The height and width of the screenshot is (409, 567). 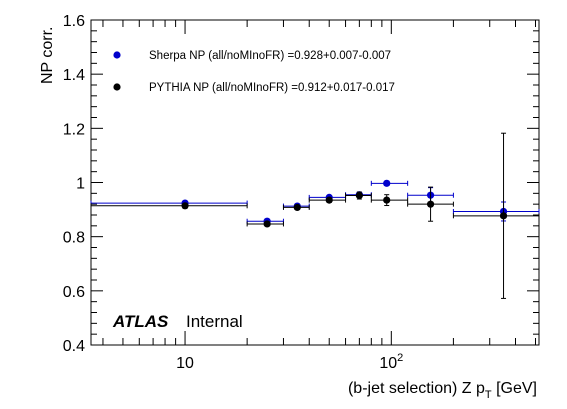 I want to click on y-tick-label: 0.4, so click(x=74, y=346).